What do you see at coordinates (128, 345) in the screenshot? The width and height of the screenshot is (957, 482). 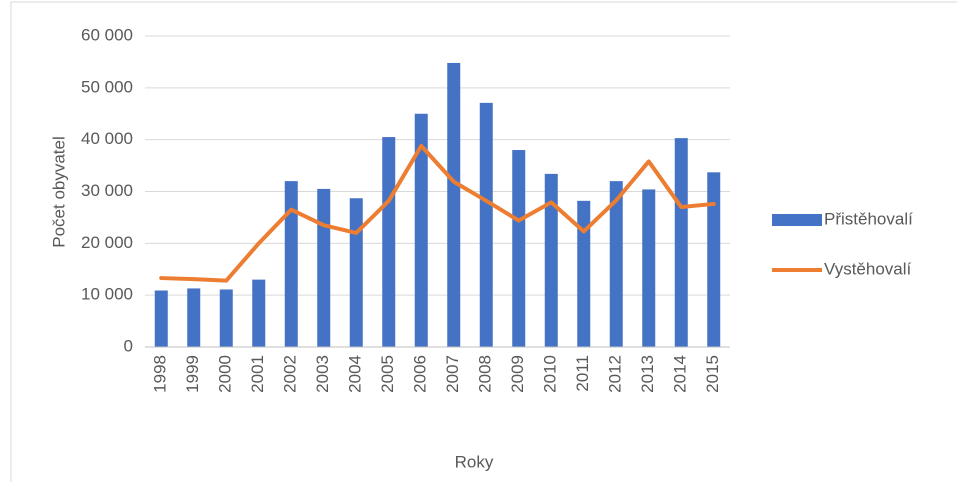 I see `y-tick-label: 0` at bounding box center [128, 345].